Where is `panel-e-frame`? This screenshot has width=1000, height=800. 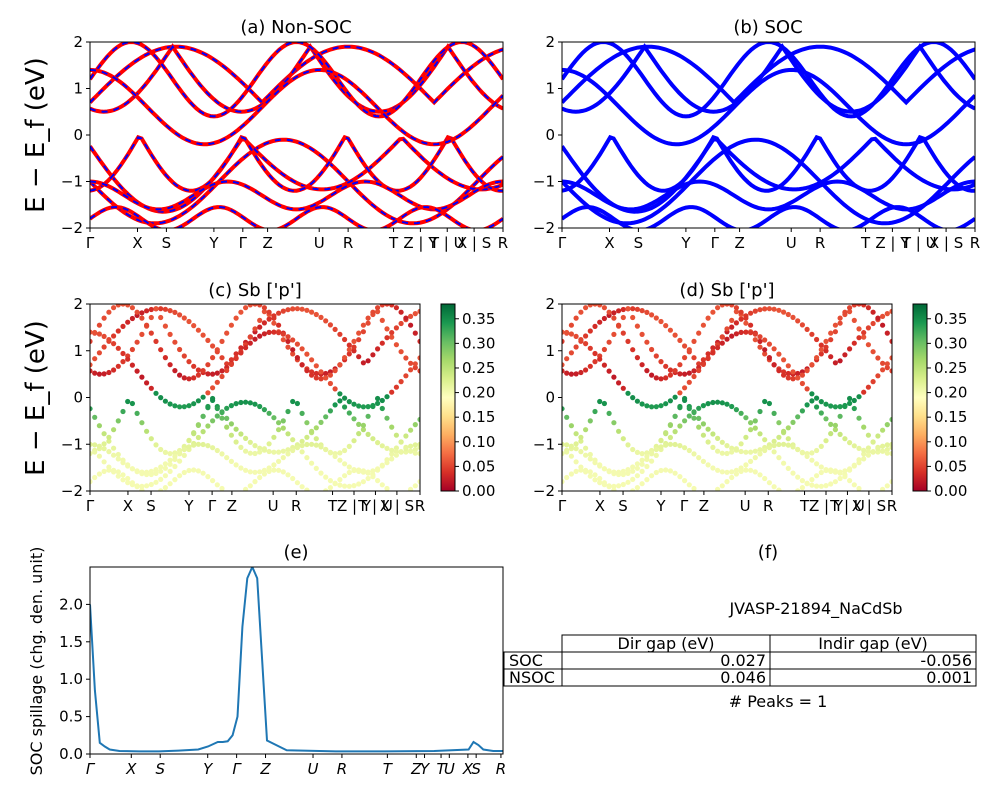 panel-e-frame is located at coordinates (296, 660).